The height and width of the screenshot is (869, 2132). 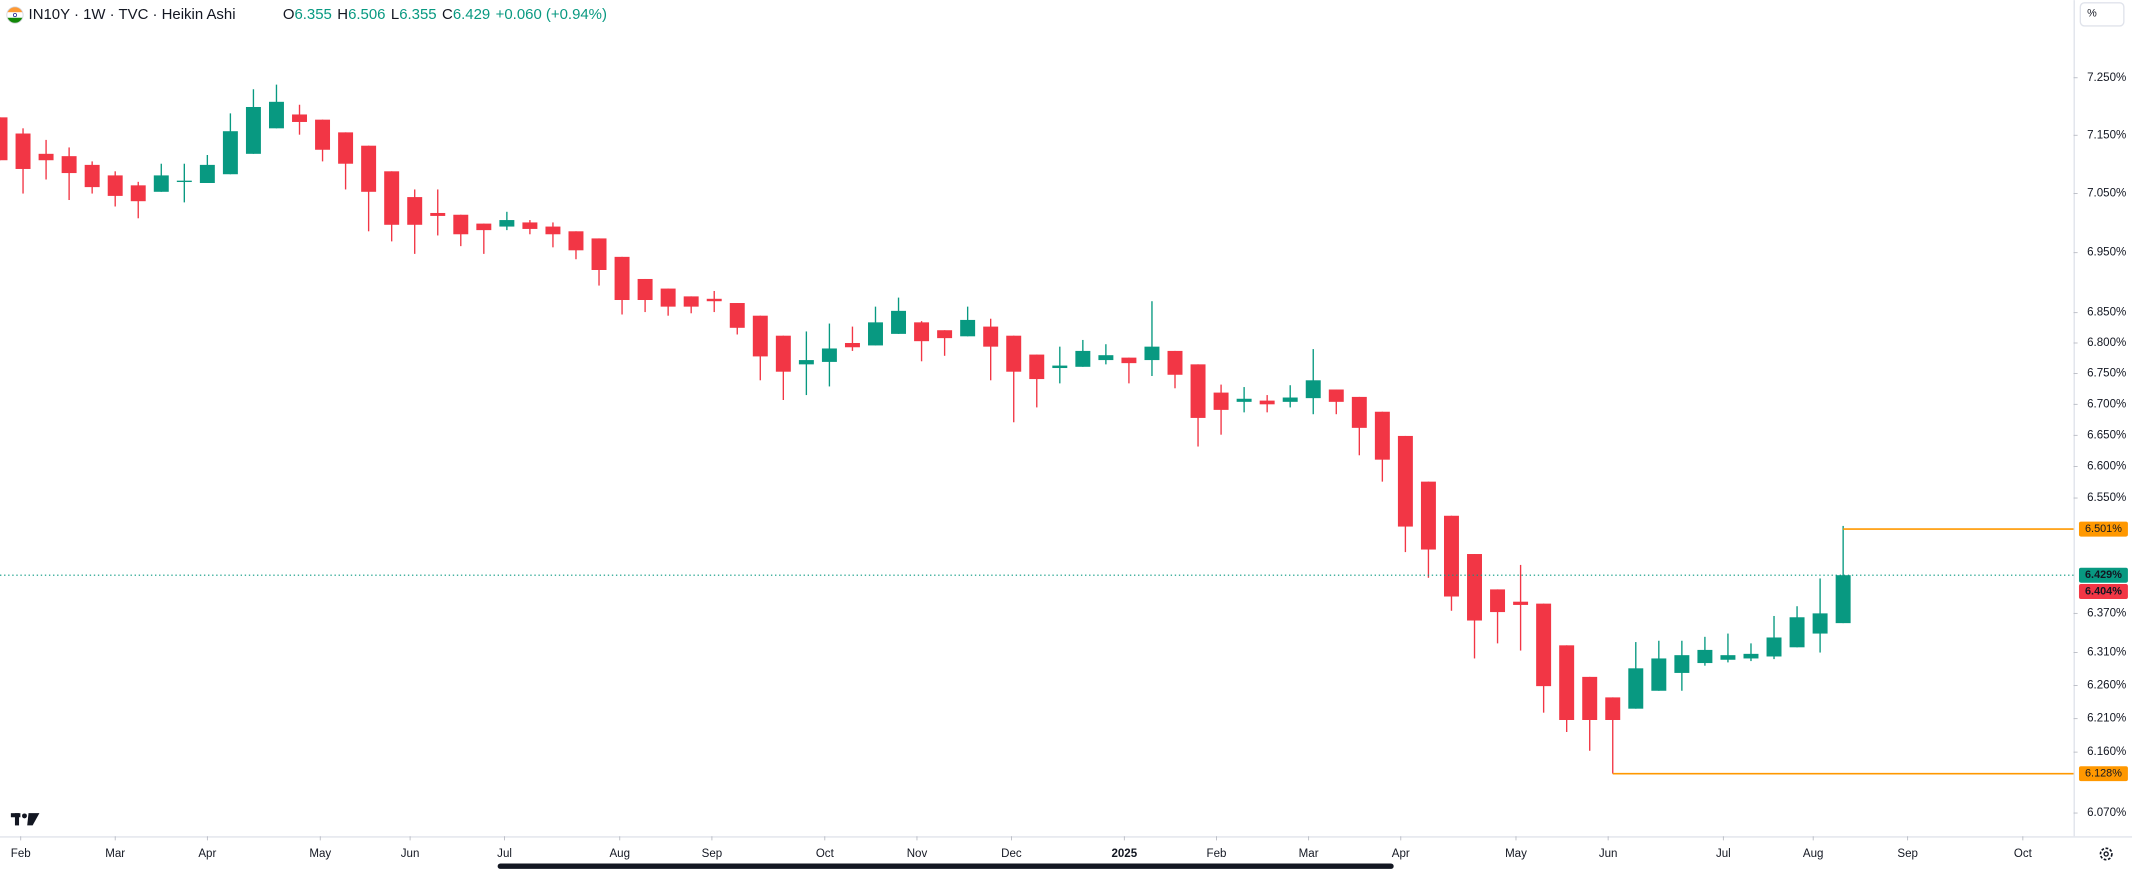 What do you see at coordinates (410, 854) in the screenshot?
I see `x-tick-label: Jun` at bounding box center [410, 854].